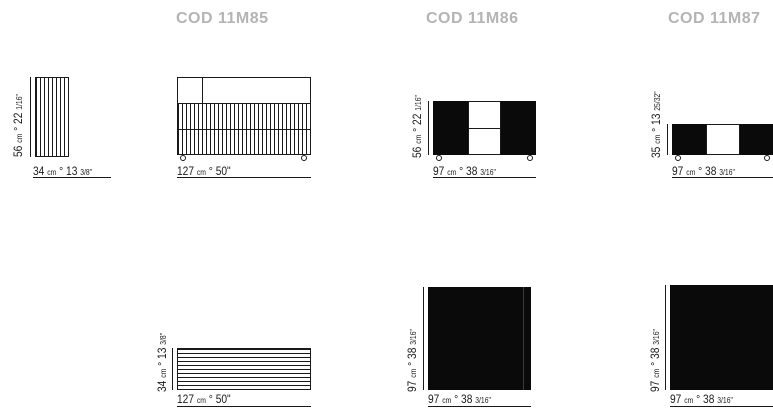 The image size is (773, 410). Describe the element at coordinates (439, 158) in the screenshot. I see `front-86-foot-left` at that location.